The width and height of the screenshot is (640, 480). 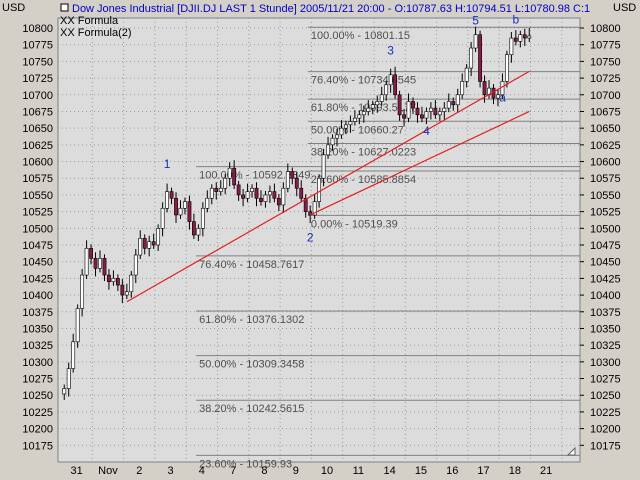 I want to click on fib-level-label: 23.60% - 10159.93, so click(x=245, y=464).